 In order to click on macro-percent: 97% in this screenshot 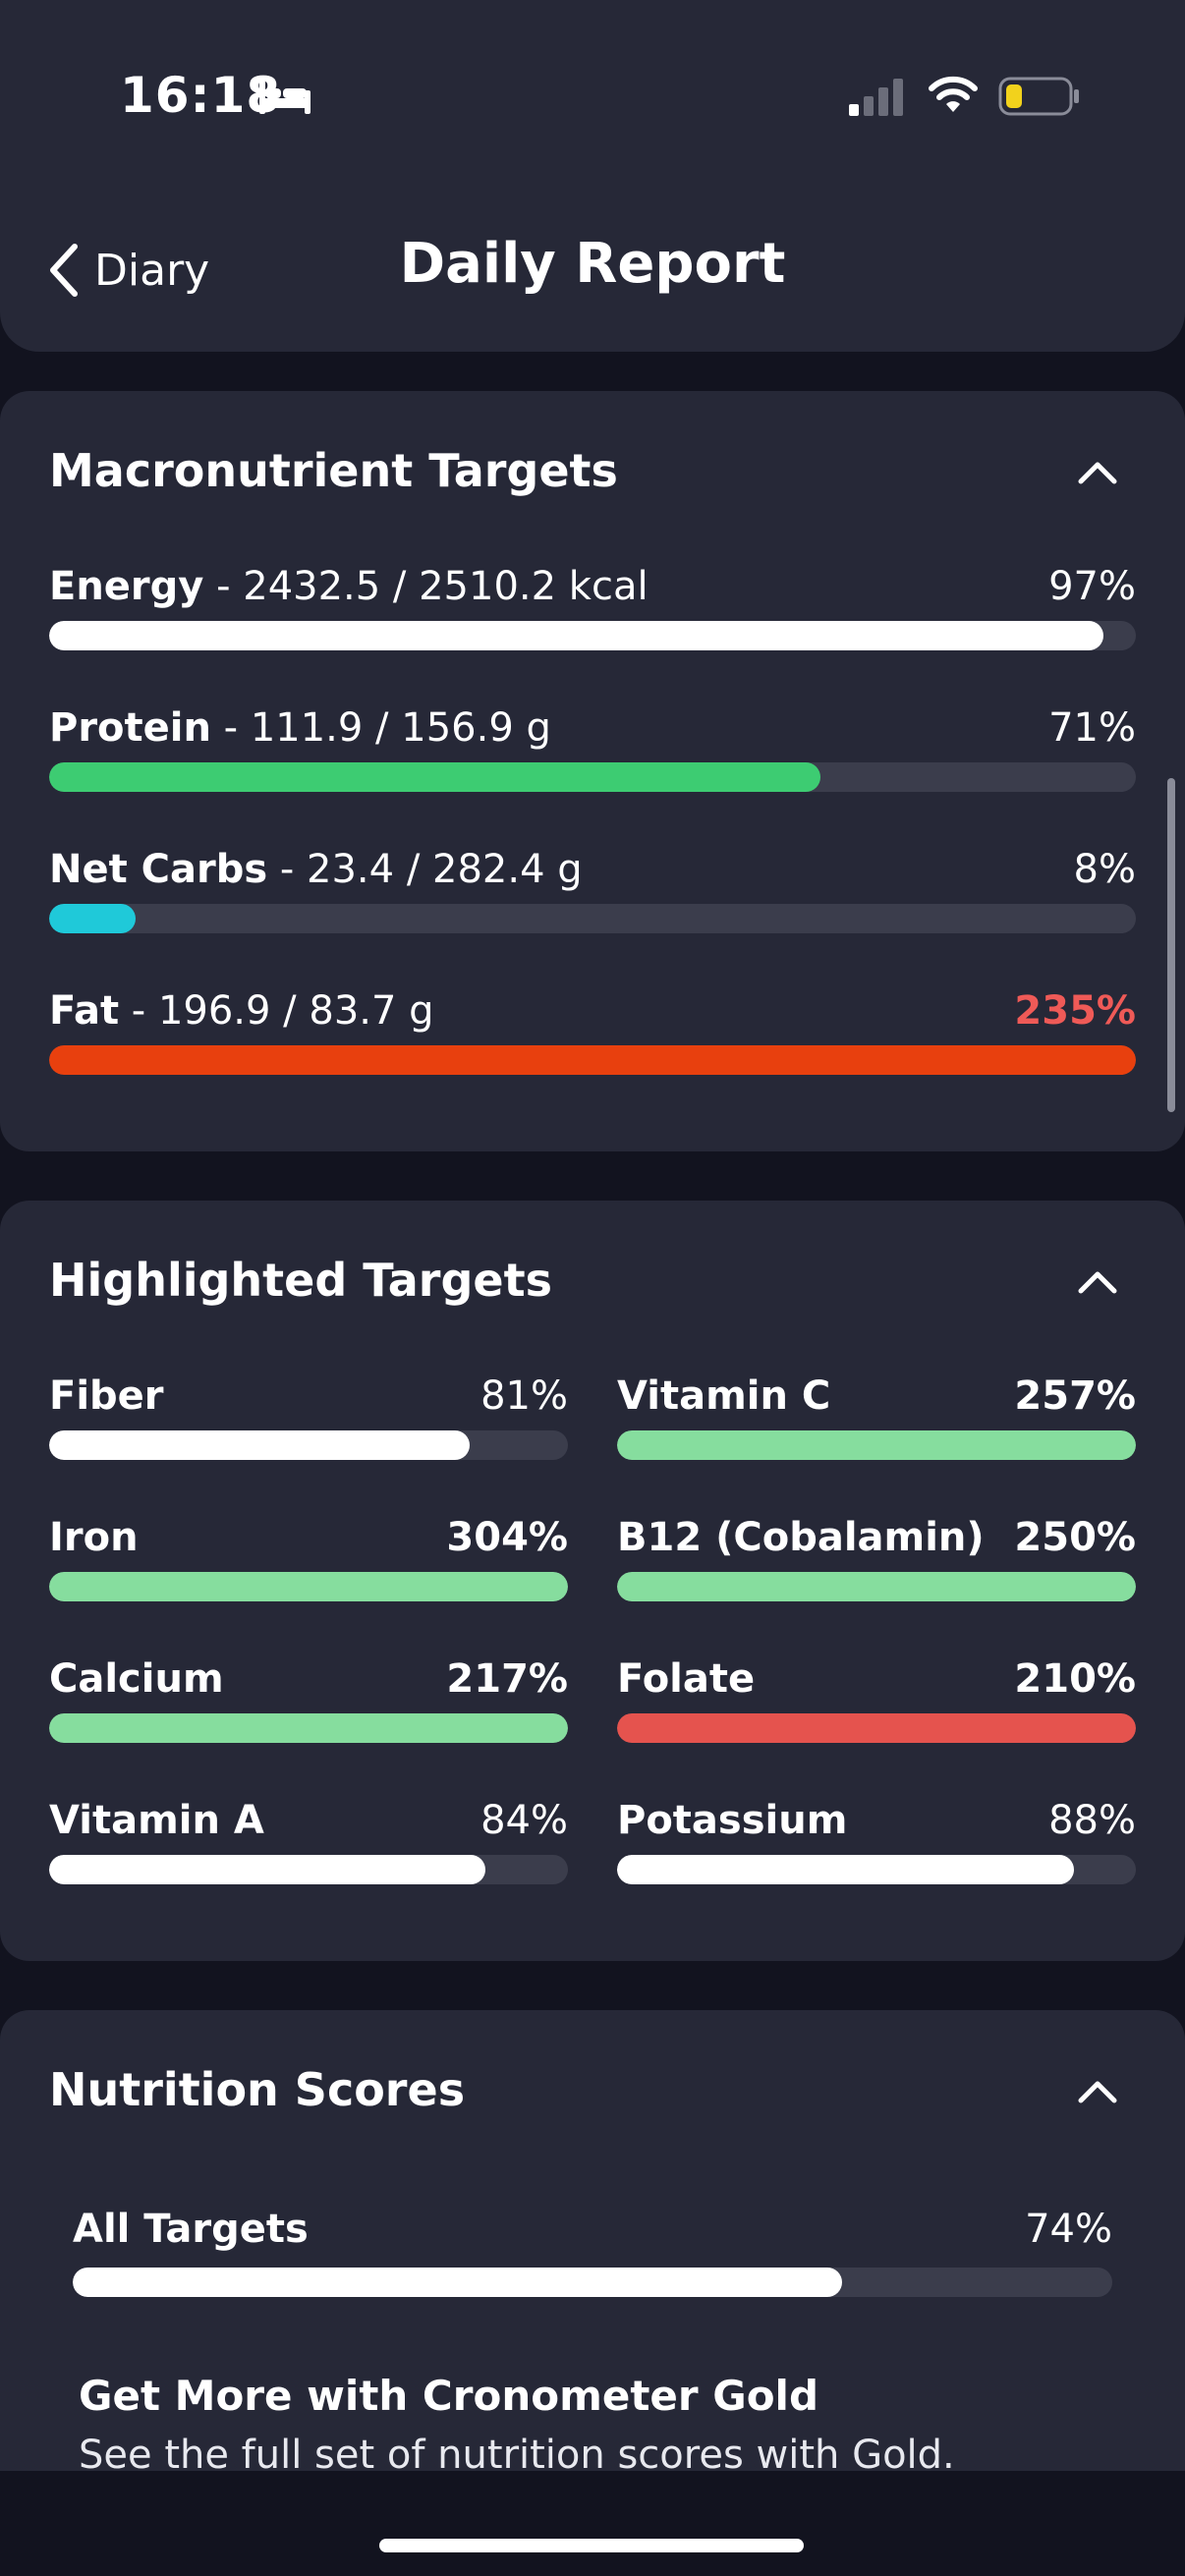, I will do `click(1092, 586)`.